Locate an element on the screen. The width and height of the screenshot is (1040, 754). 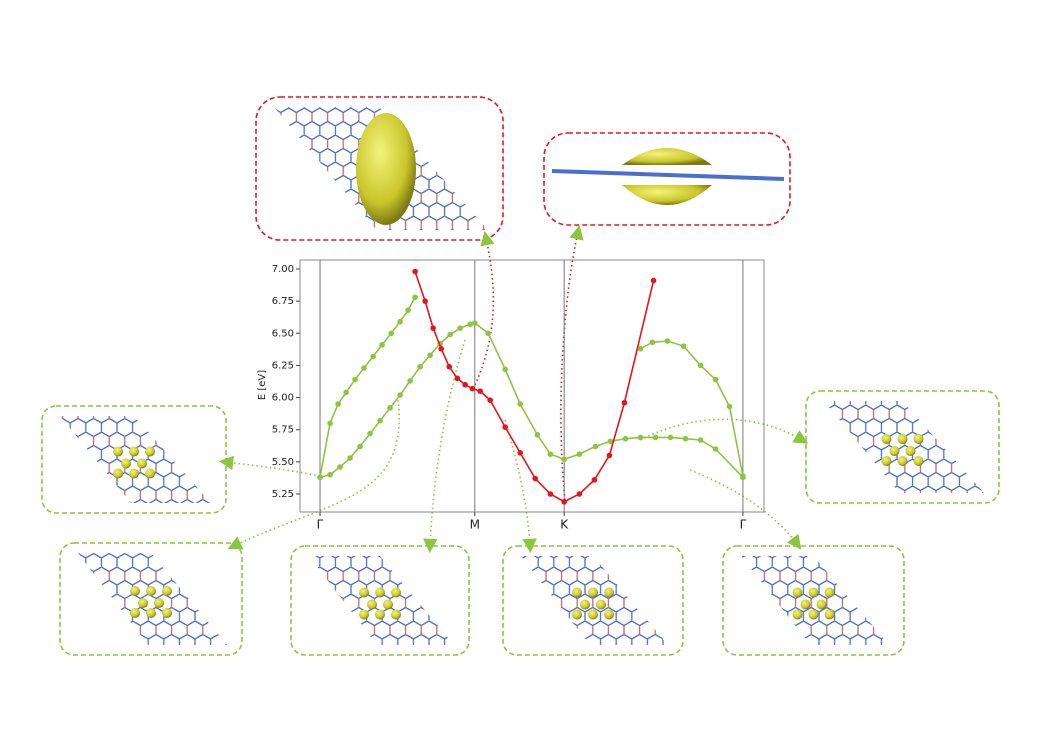
y-tick-label: 7.00 is located at coordinates (283, 269).